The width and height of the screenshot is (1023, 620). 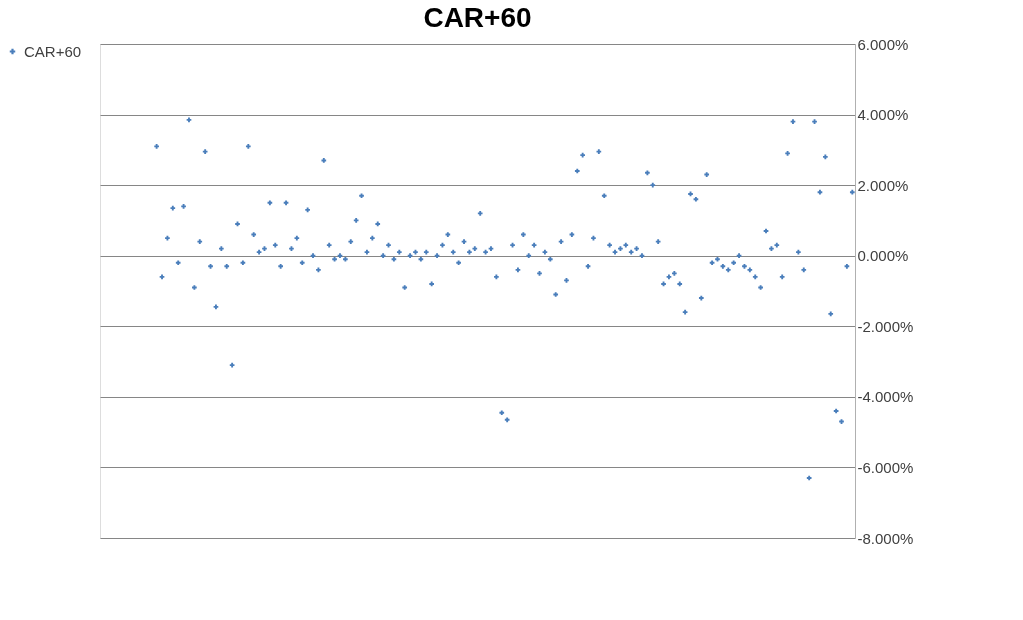 What do you see at coordinates (885, 326) in the screenshot?
I see `y-tick-label: -2.000%` at bounding box center [885, 326].